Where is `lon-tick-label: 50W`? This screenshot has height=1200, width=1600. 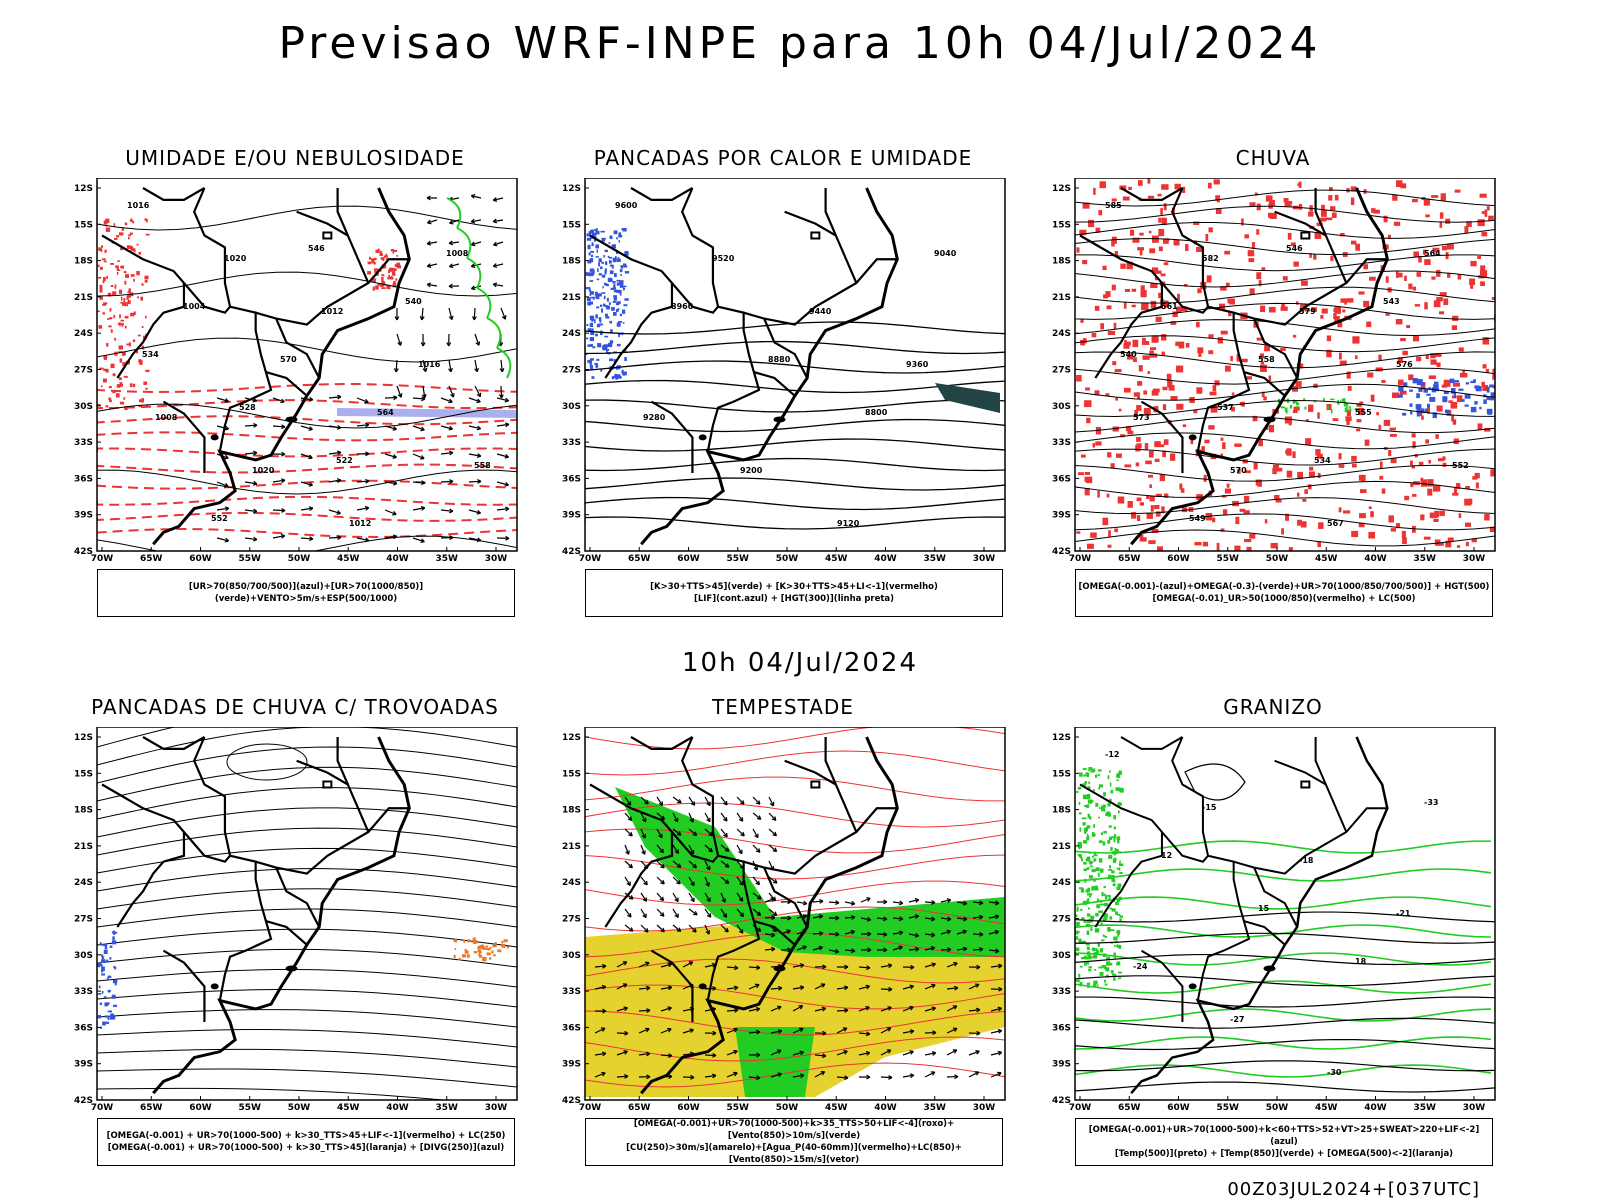
lon-tick-label: 50W is located at coordinates (1277, 1108).